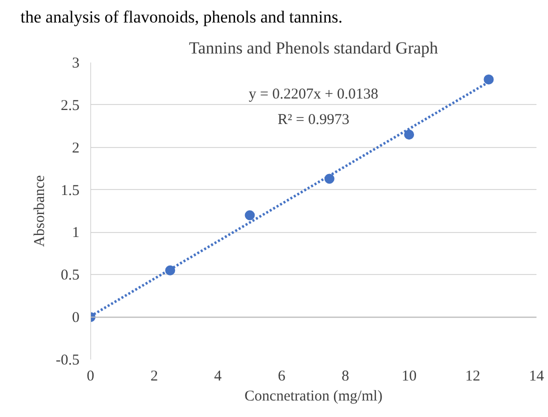 The image size is (548, 417). What do you see at coordinates (472, 376) in the screenshot?
I see `x-tick-label: 12` at bounding box center [472, 376].